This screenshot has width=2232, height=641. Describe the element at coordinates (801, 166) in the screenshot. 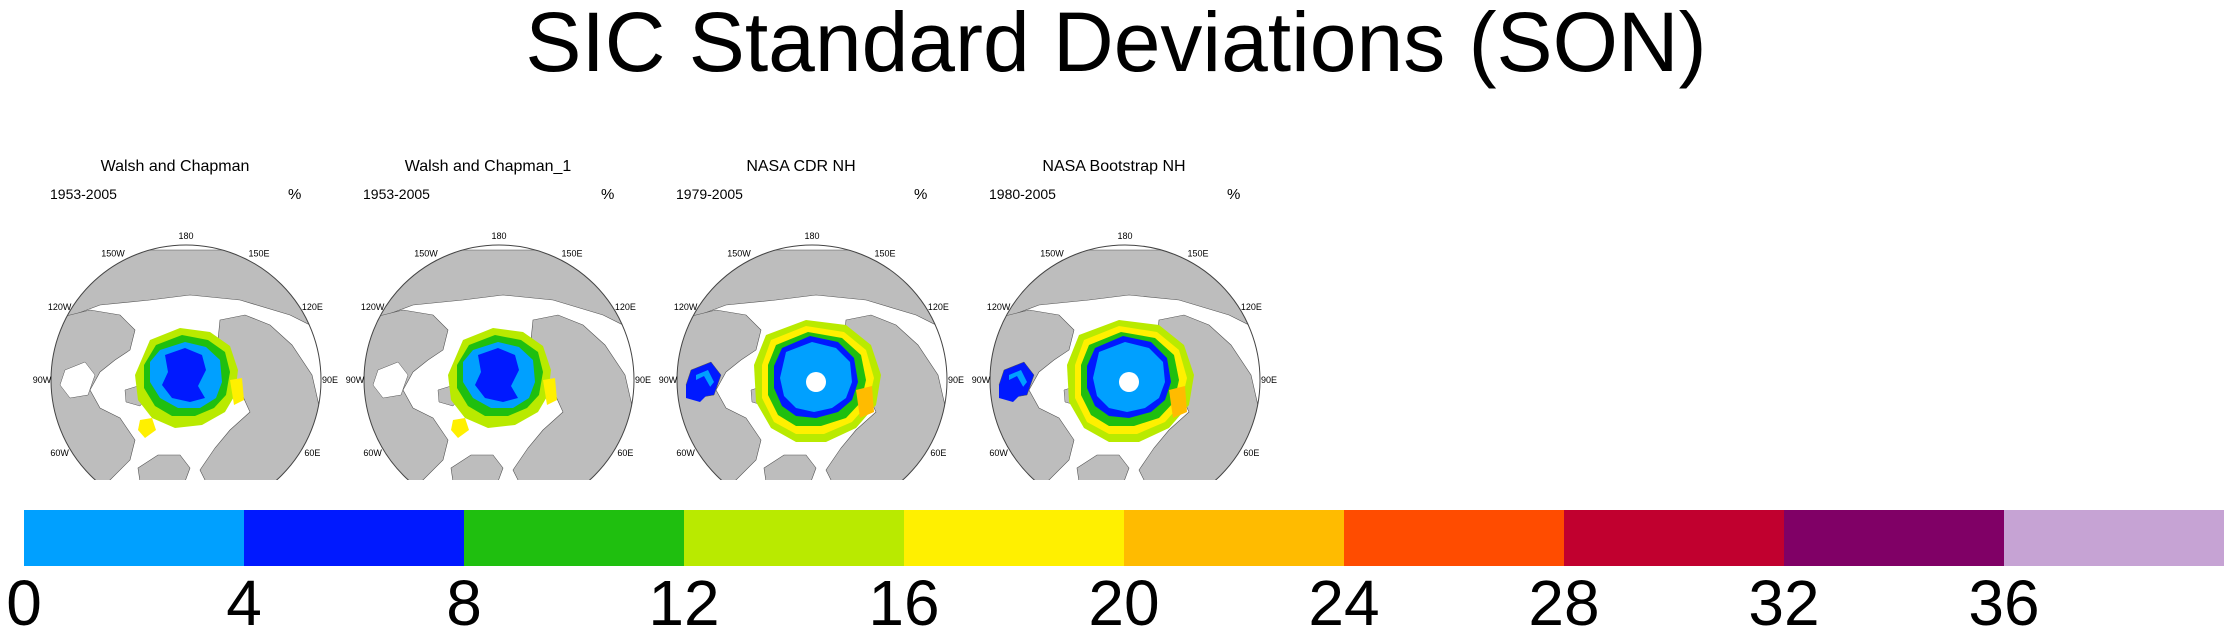

I see `panel-title: NASA CDR NH` at that location.